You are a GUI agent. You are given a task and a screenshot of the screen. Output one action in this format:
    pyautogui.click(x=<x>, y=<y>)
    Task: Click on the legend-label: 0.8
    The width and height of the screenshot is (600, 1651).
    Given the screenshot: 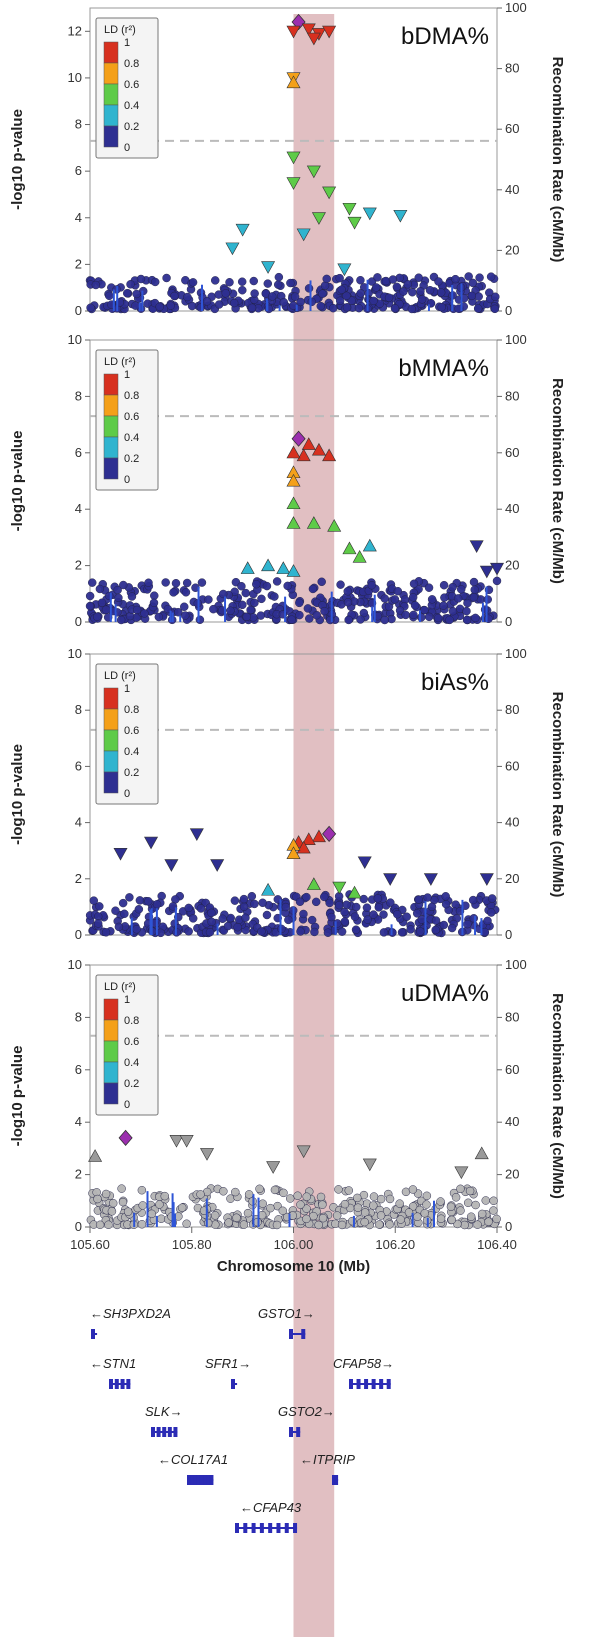 What is the action you would take?
    pyautogui.click(x=131, y=1021)
    